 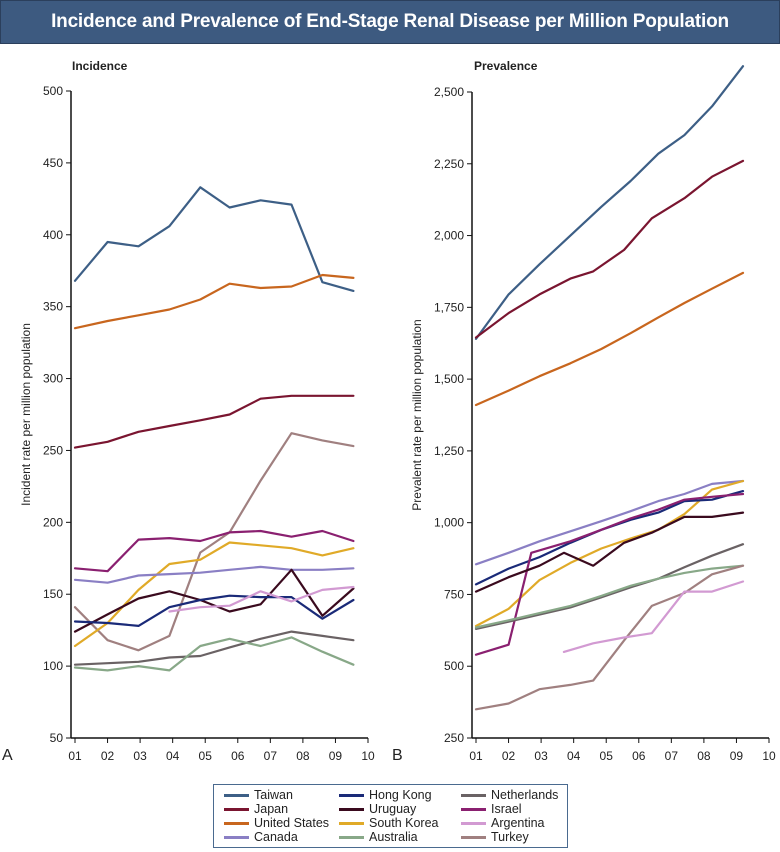 I want to click on y-tick-label: 2,000, so click(x=449, y=236).